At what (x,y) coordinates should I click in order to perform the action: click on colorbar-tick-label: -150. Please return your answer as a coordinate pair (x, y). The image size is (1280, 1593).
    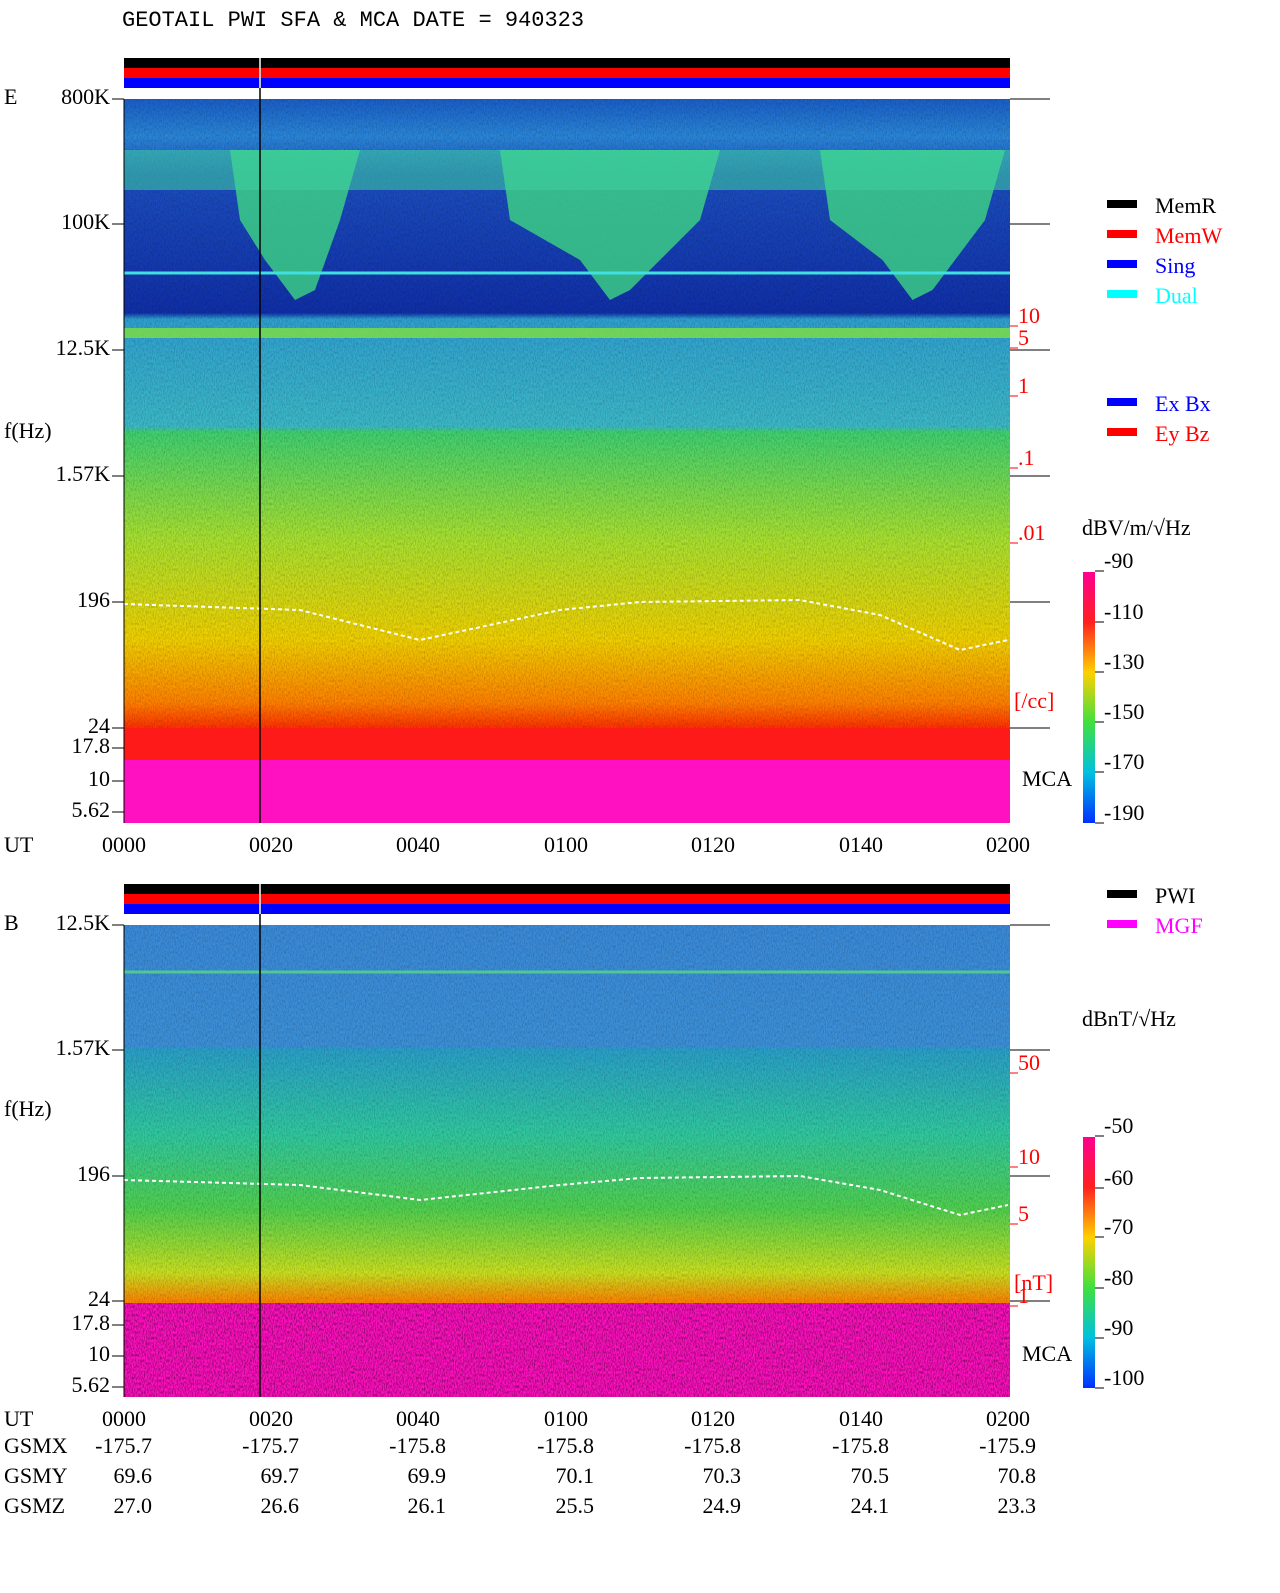
    Looking at the image, I should click on (1124, 711).